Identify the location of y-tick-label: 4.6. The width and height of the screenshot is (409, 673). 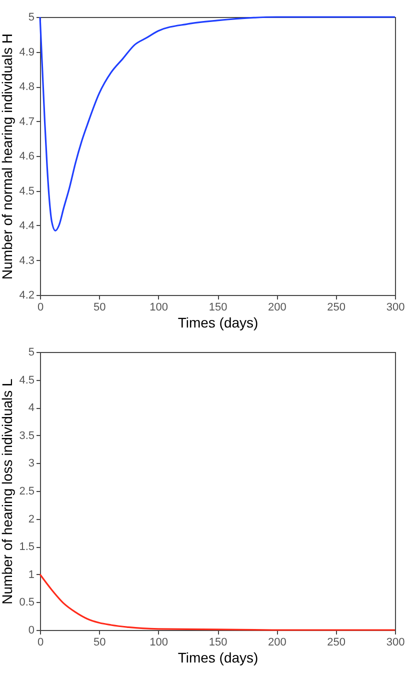
(26, 156).